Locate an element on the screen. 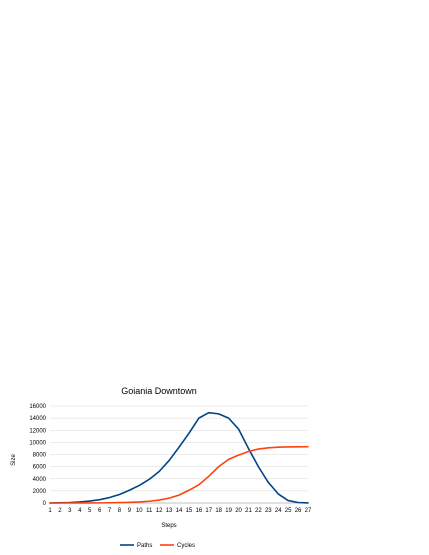 Image resolution: width=429 pixels, height=555 pixels. x-tick-label-3: 4 is located at coordinates (80, 511).